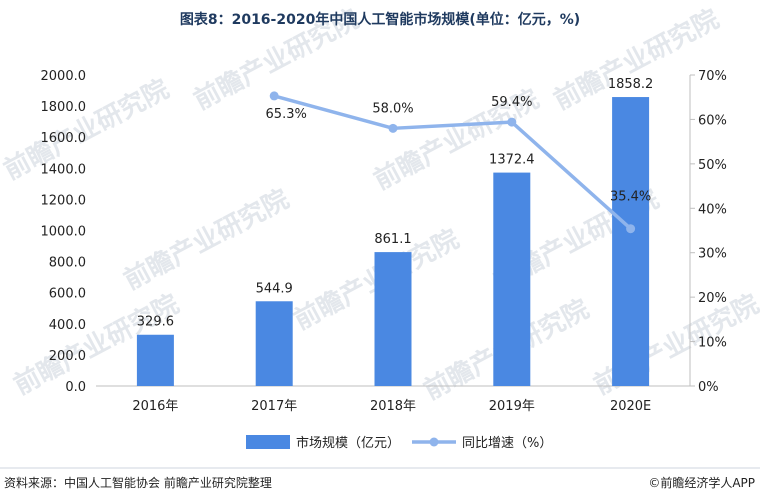 The image size is (760, 503). I want to click on y-left-tick-label: 800.0, so click(67, 263).